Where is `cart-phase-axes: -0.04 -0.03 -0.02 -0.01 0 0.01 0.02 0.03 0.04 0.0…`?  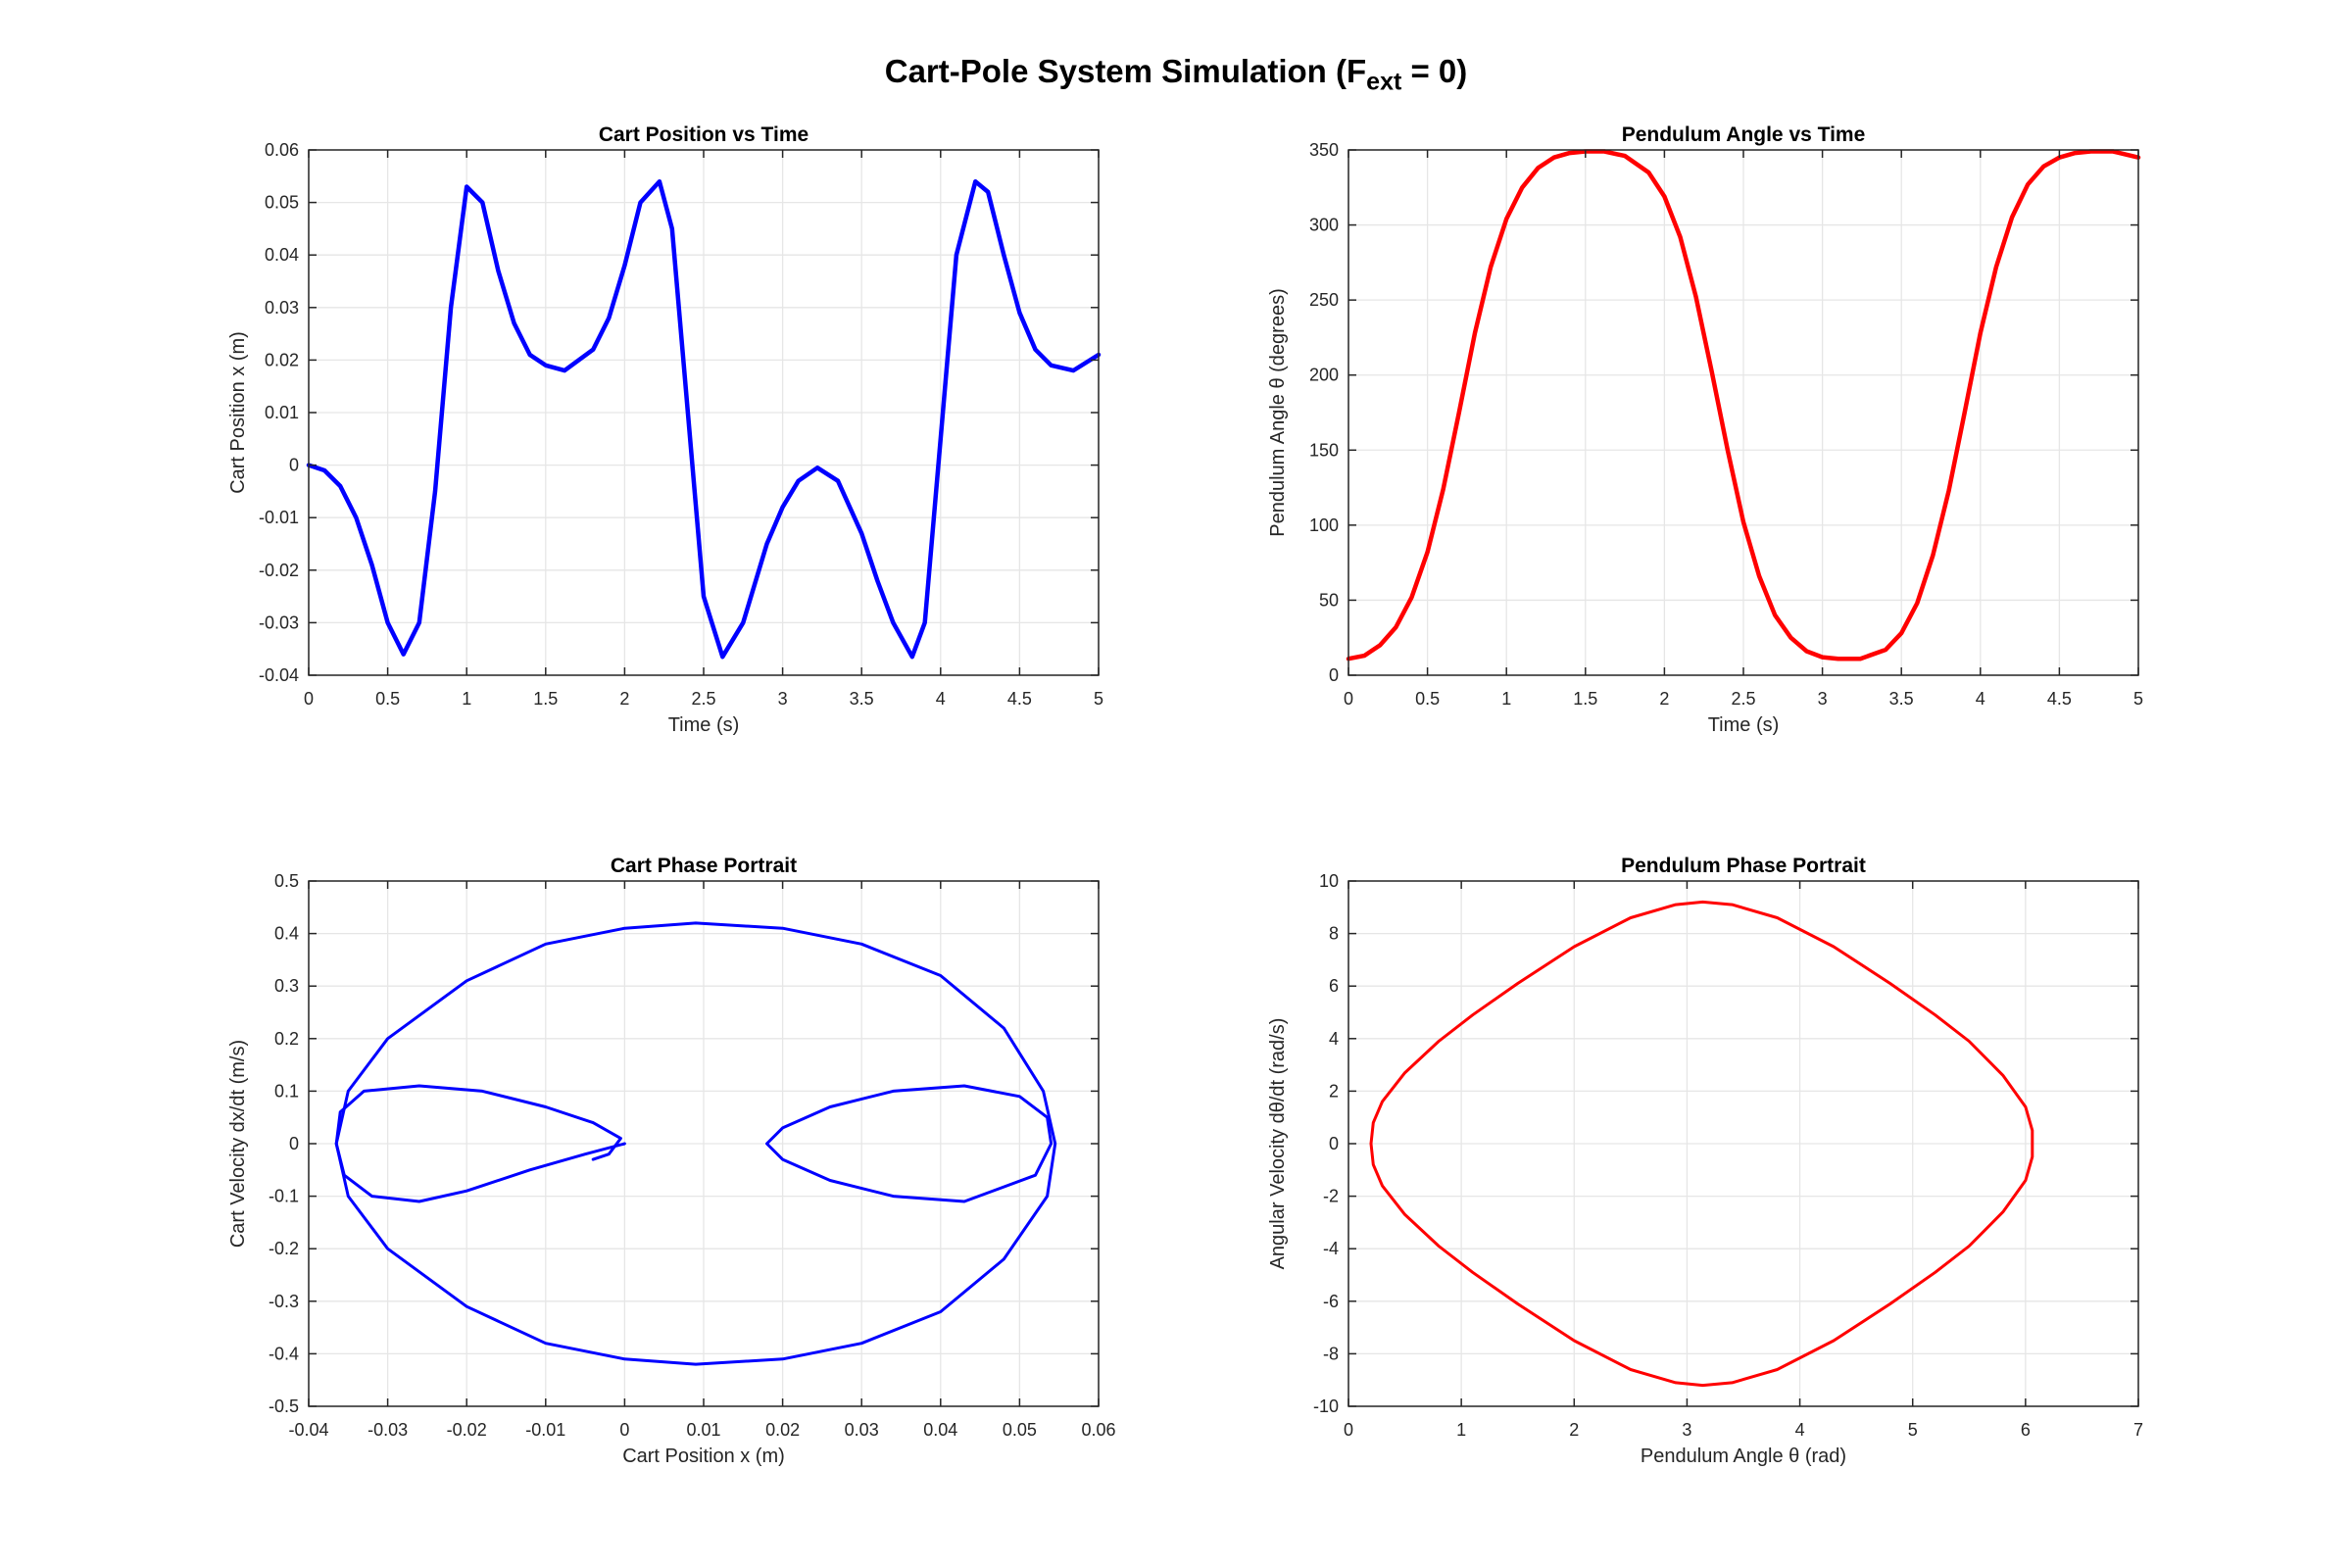 cart-phase-axes: -0.04 -0.03 -0.02 -0.01 0 0.01 0.02 0.03 0.04 0.0… is located at coordinates (671, 1161).